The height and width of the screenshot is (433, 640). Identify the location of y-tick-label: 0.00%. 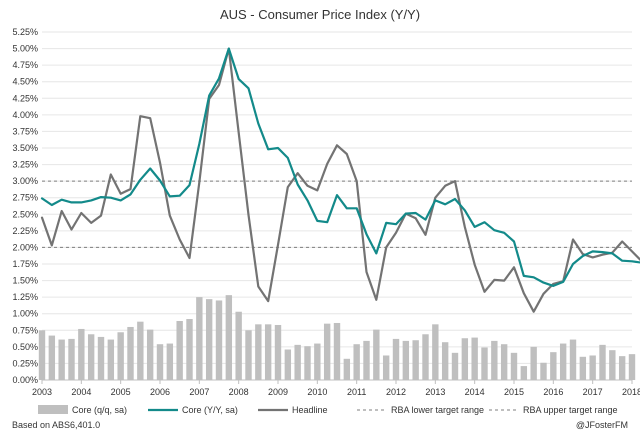
(25, 380).